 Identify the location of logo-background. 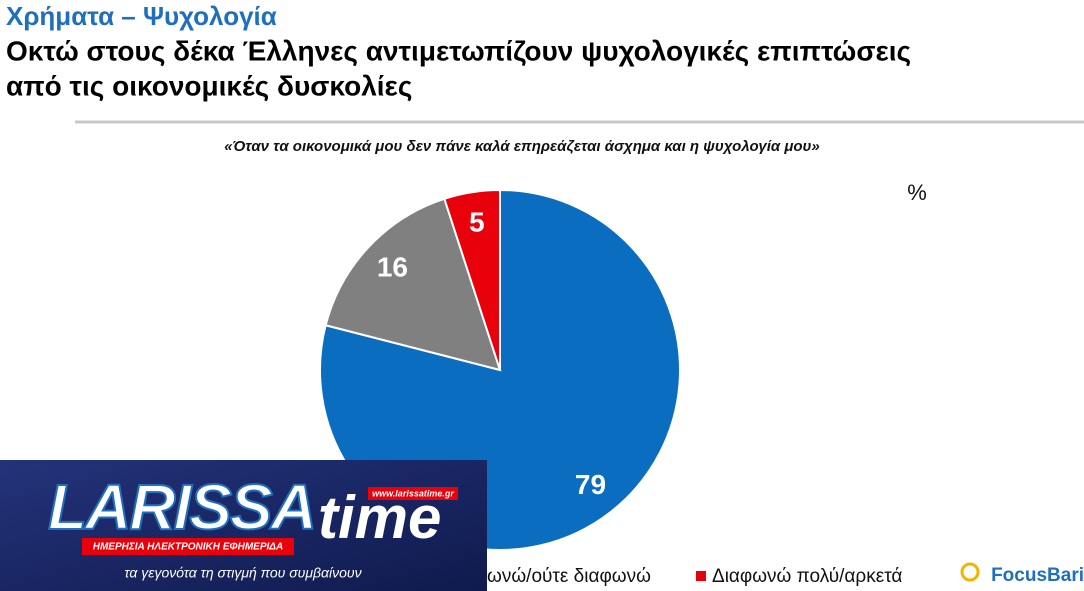
(243, 525).